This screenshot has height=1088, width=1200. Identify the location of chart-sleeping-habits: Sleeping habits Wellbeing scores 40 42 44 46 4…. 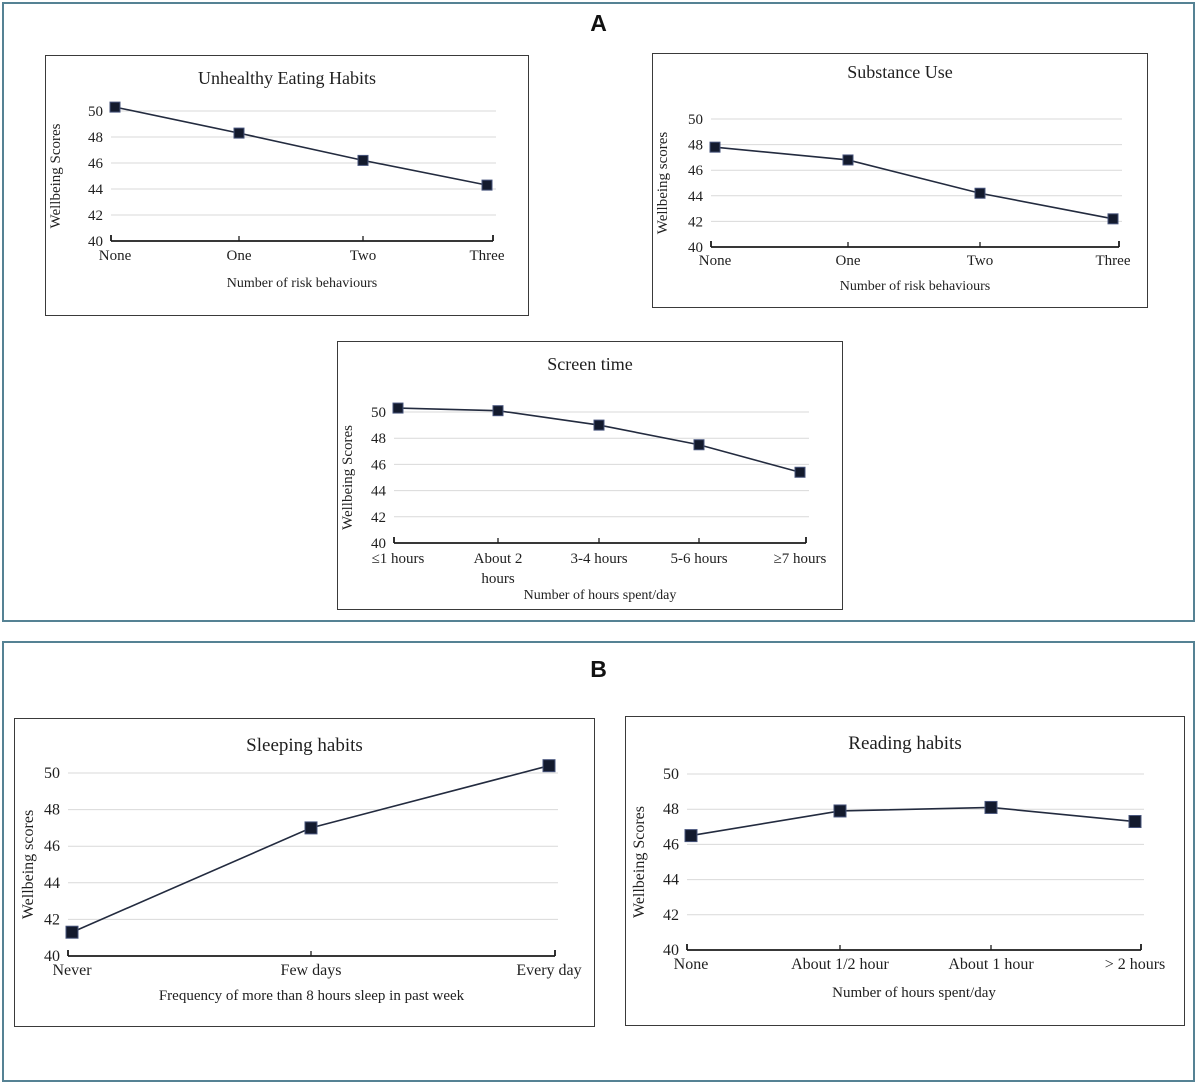
(304, 872).